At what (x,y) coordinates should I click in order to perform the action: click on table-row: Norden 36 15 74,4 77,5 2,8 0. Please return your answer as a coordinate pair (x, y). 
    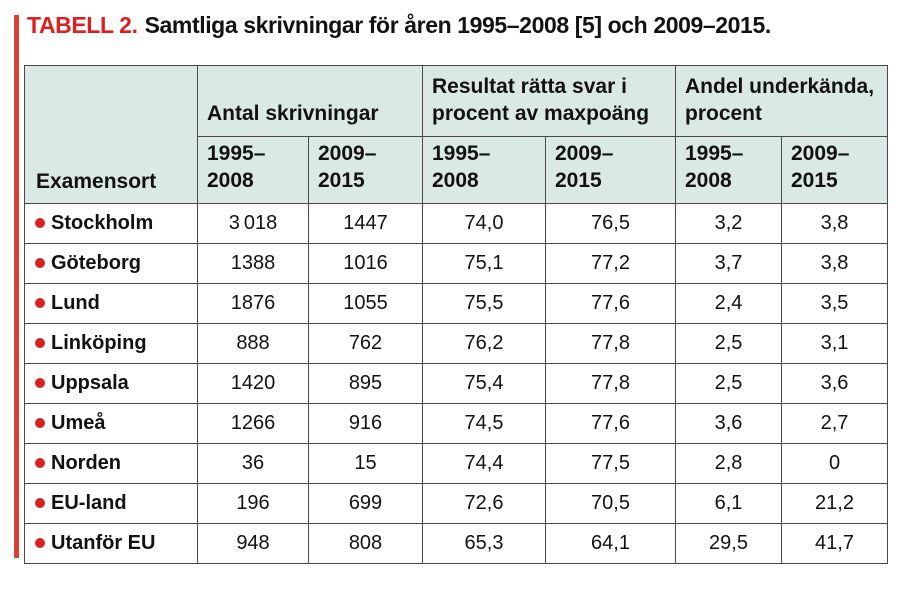
    Looking at the image, I should click on (456, 463).